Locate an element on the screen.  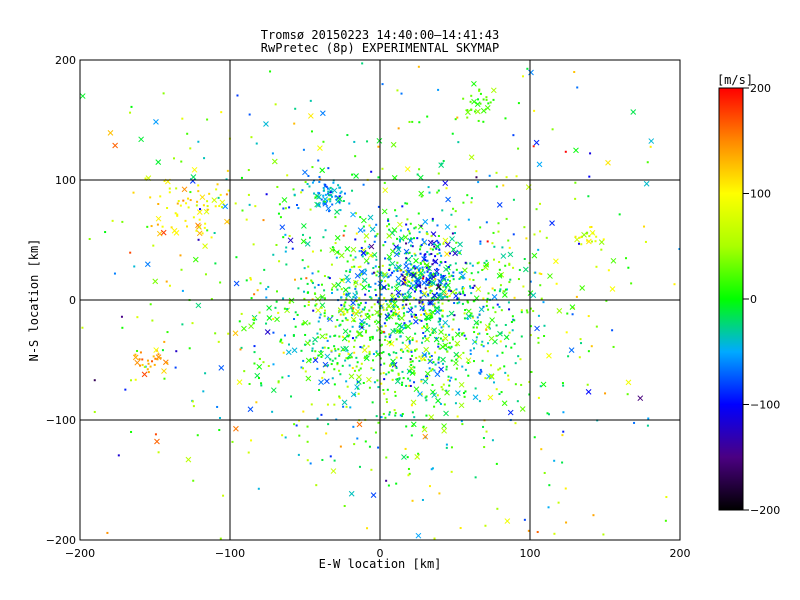
chart-title: Tromsø 20150223 14:40:00–14:41:43 is located at coordinates (380, 35).